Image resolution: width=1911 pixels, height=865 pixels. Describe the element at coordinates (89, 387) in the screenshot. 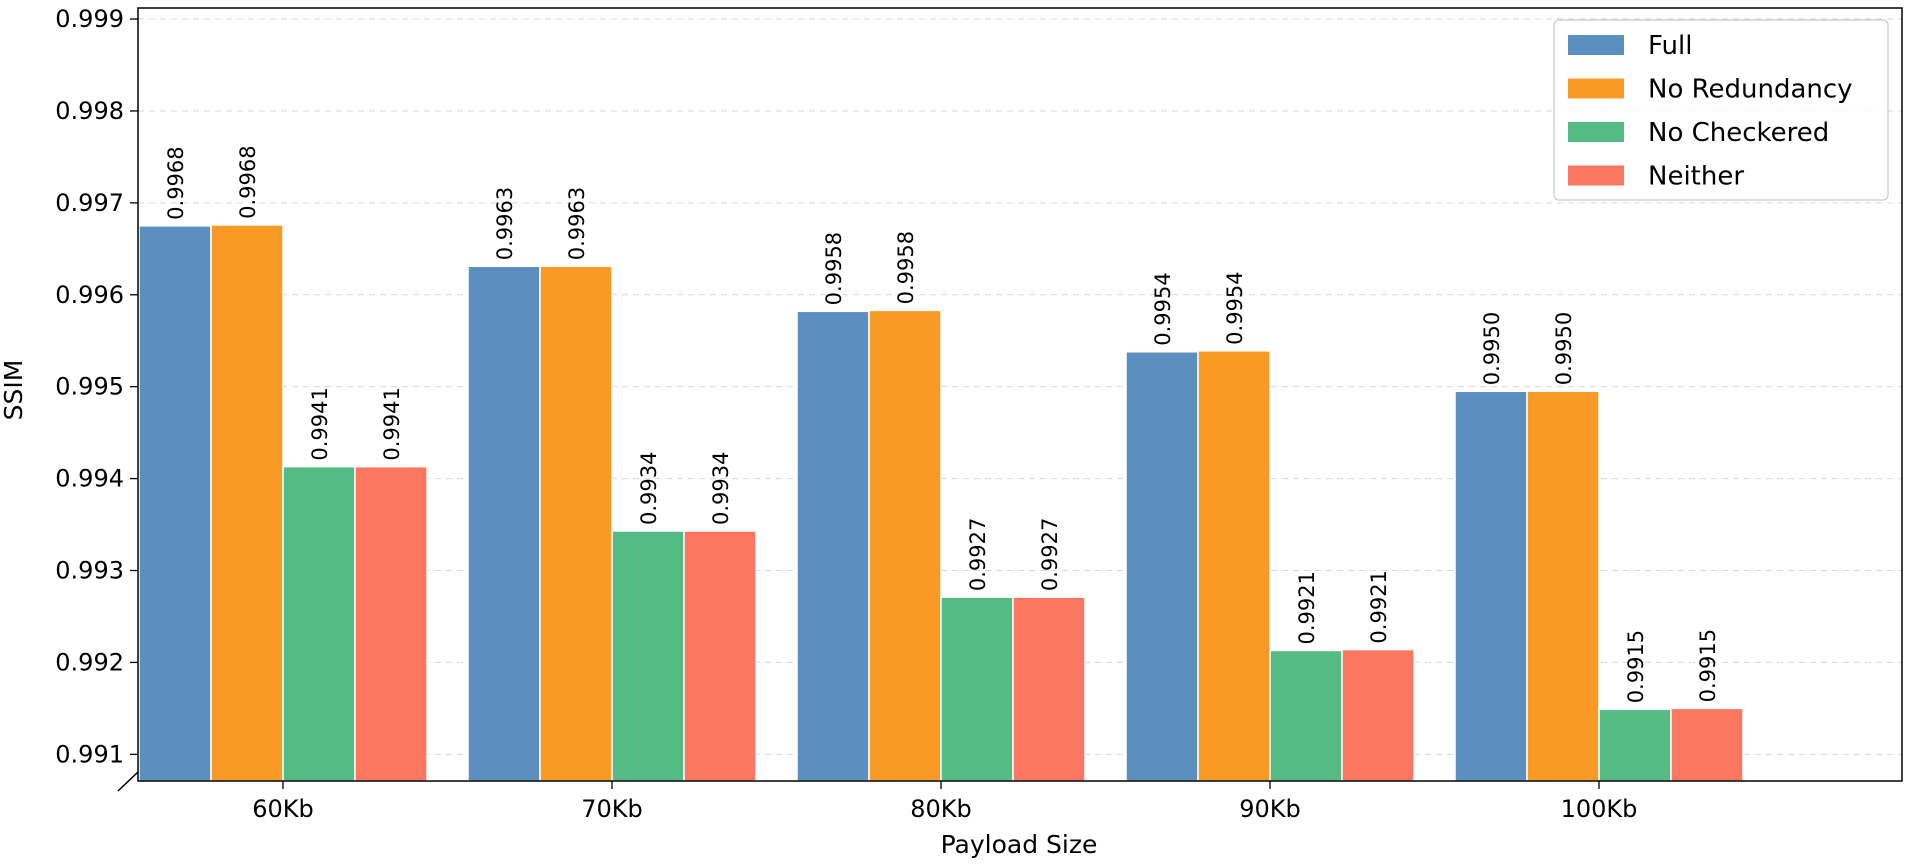

I see `y-tick-label: 0.995` at that location.